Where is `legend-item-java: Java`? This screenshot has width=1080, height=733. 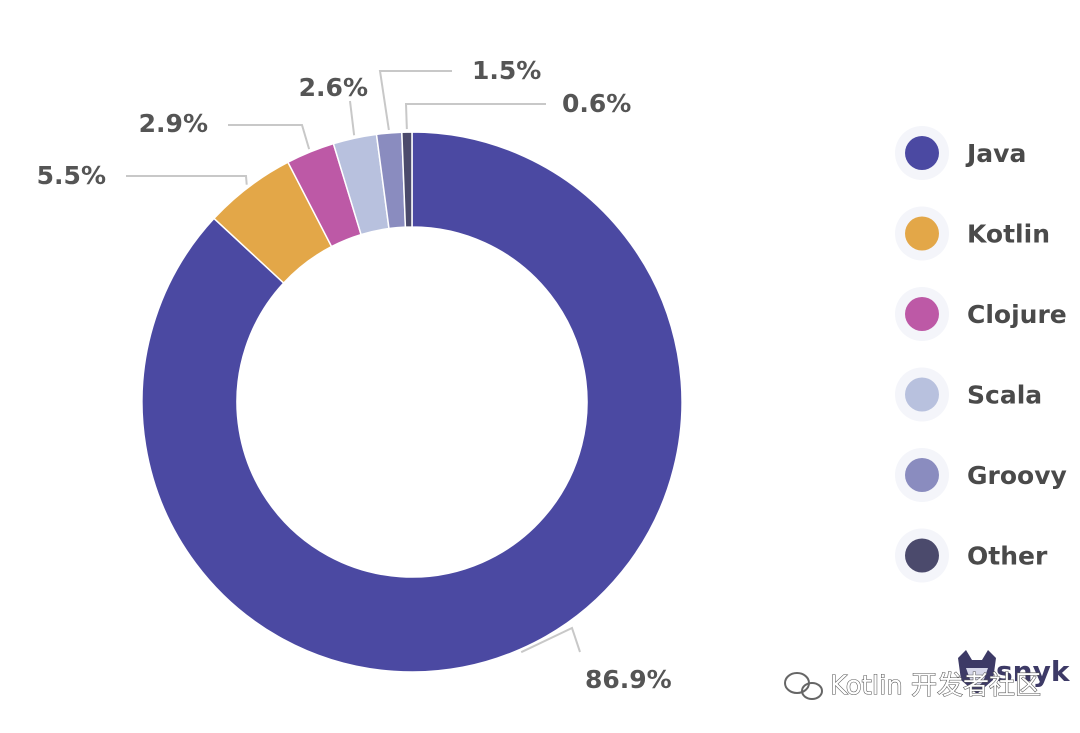 legend-item-java: Java is located at coordinates (960, 153).